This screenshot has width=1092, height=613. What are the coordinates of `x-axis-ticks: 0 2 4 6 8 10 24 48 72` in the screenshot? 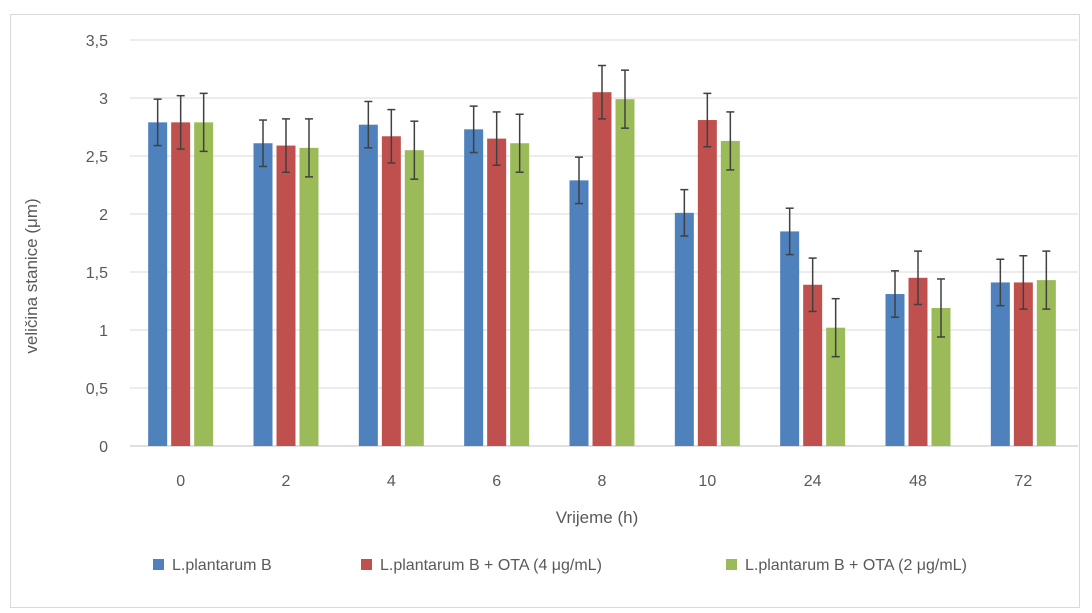 It's located at (604, 481).